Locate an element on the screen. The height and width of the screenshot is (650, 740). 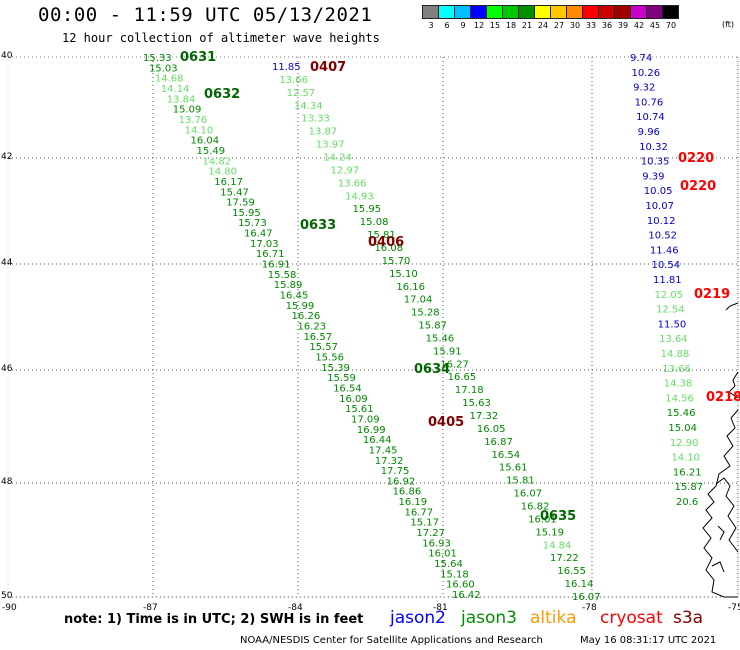
wave-height-value: 15.95 is located at coordinates (246, 213).